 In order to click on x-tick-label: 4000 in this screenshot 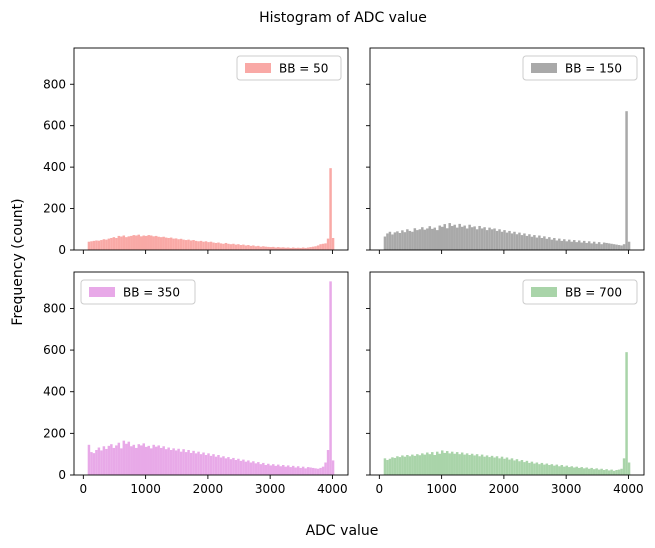, I will do `click(628, 489)`.